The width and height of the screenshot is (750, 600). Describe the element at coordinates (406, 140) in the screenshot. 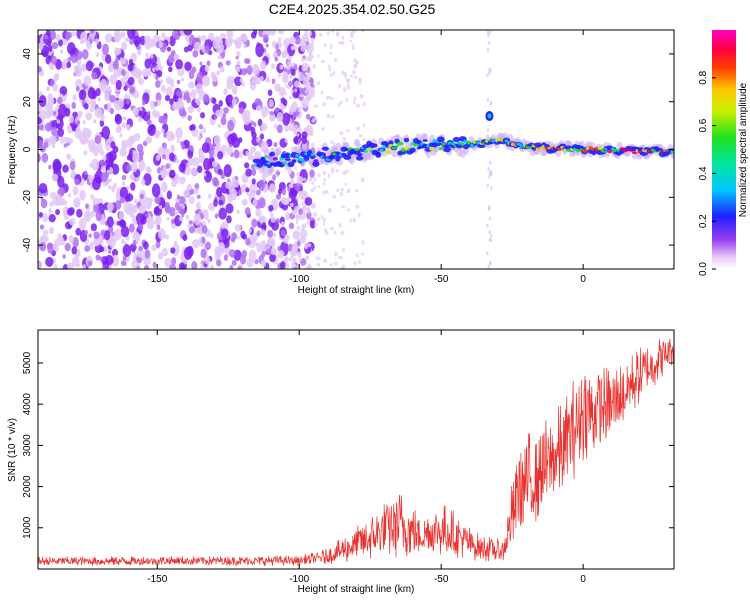

I see `signal-core-outline` at that location.